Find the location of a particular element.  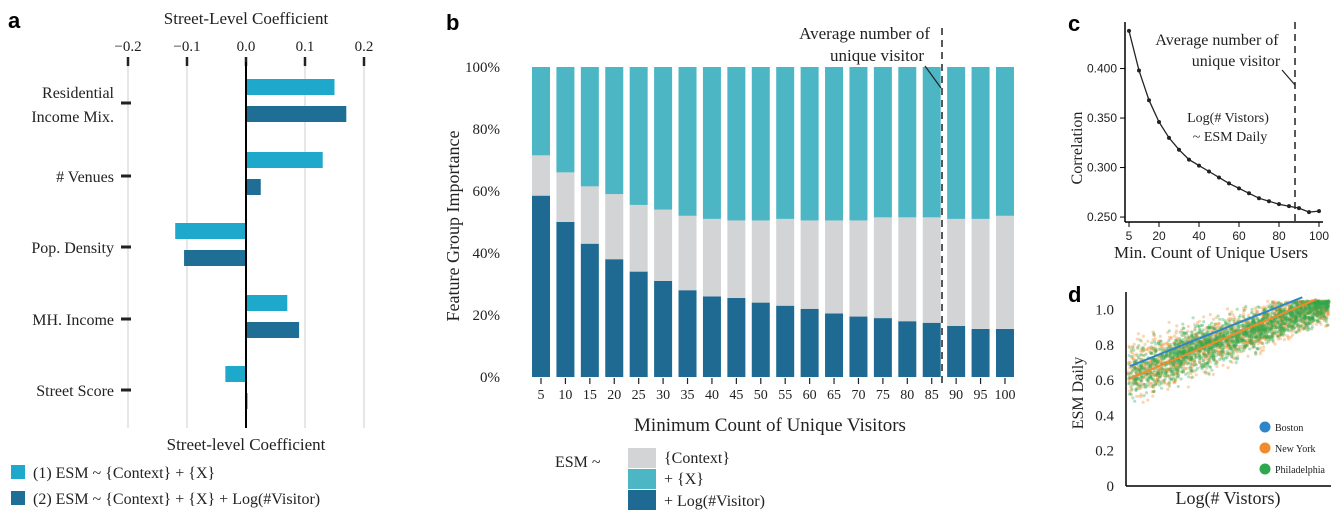

chart-b-x-tick-label: 70 is located at coordinates (858, 395).